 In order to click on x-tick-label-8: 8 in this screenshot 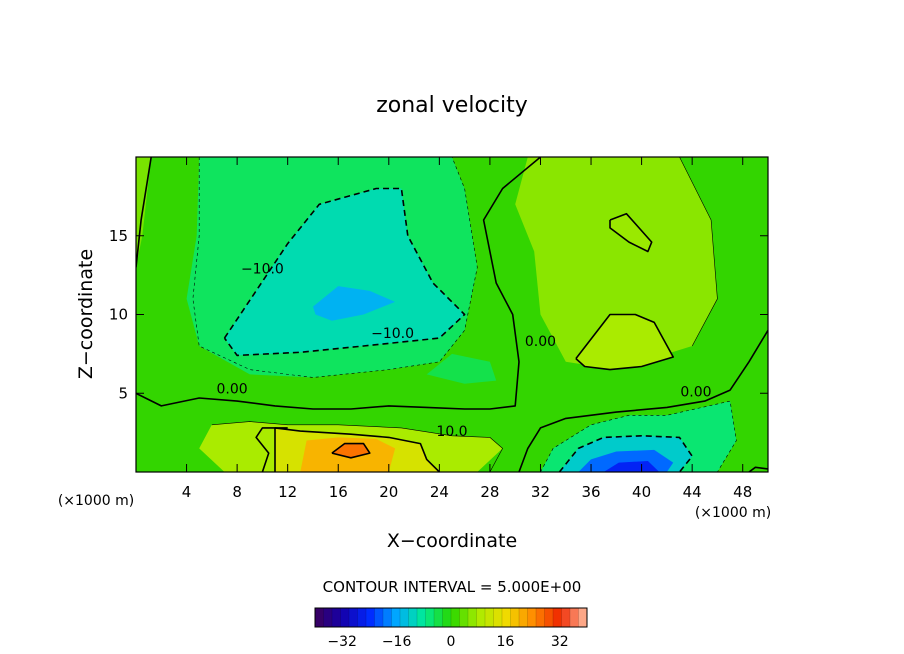, I will do `click(237, 492)`.